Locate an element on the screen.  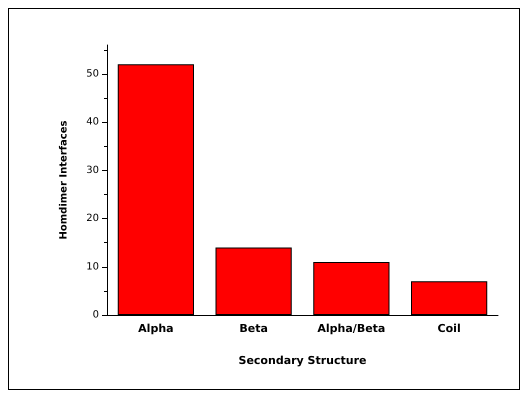
x-tick-label: Alpha/Beta is located at coordinates (351, 328).